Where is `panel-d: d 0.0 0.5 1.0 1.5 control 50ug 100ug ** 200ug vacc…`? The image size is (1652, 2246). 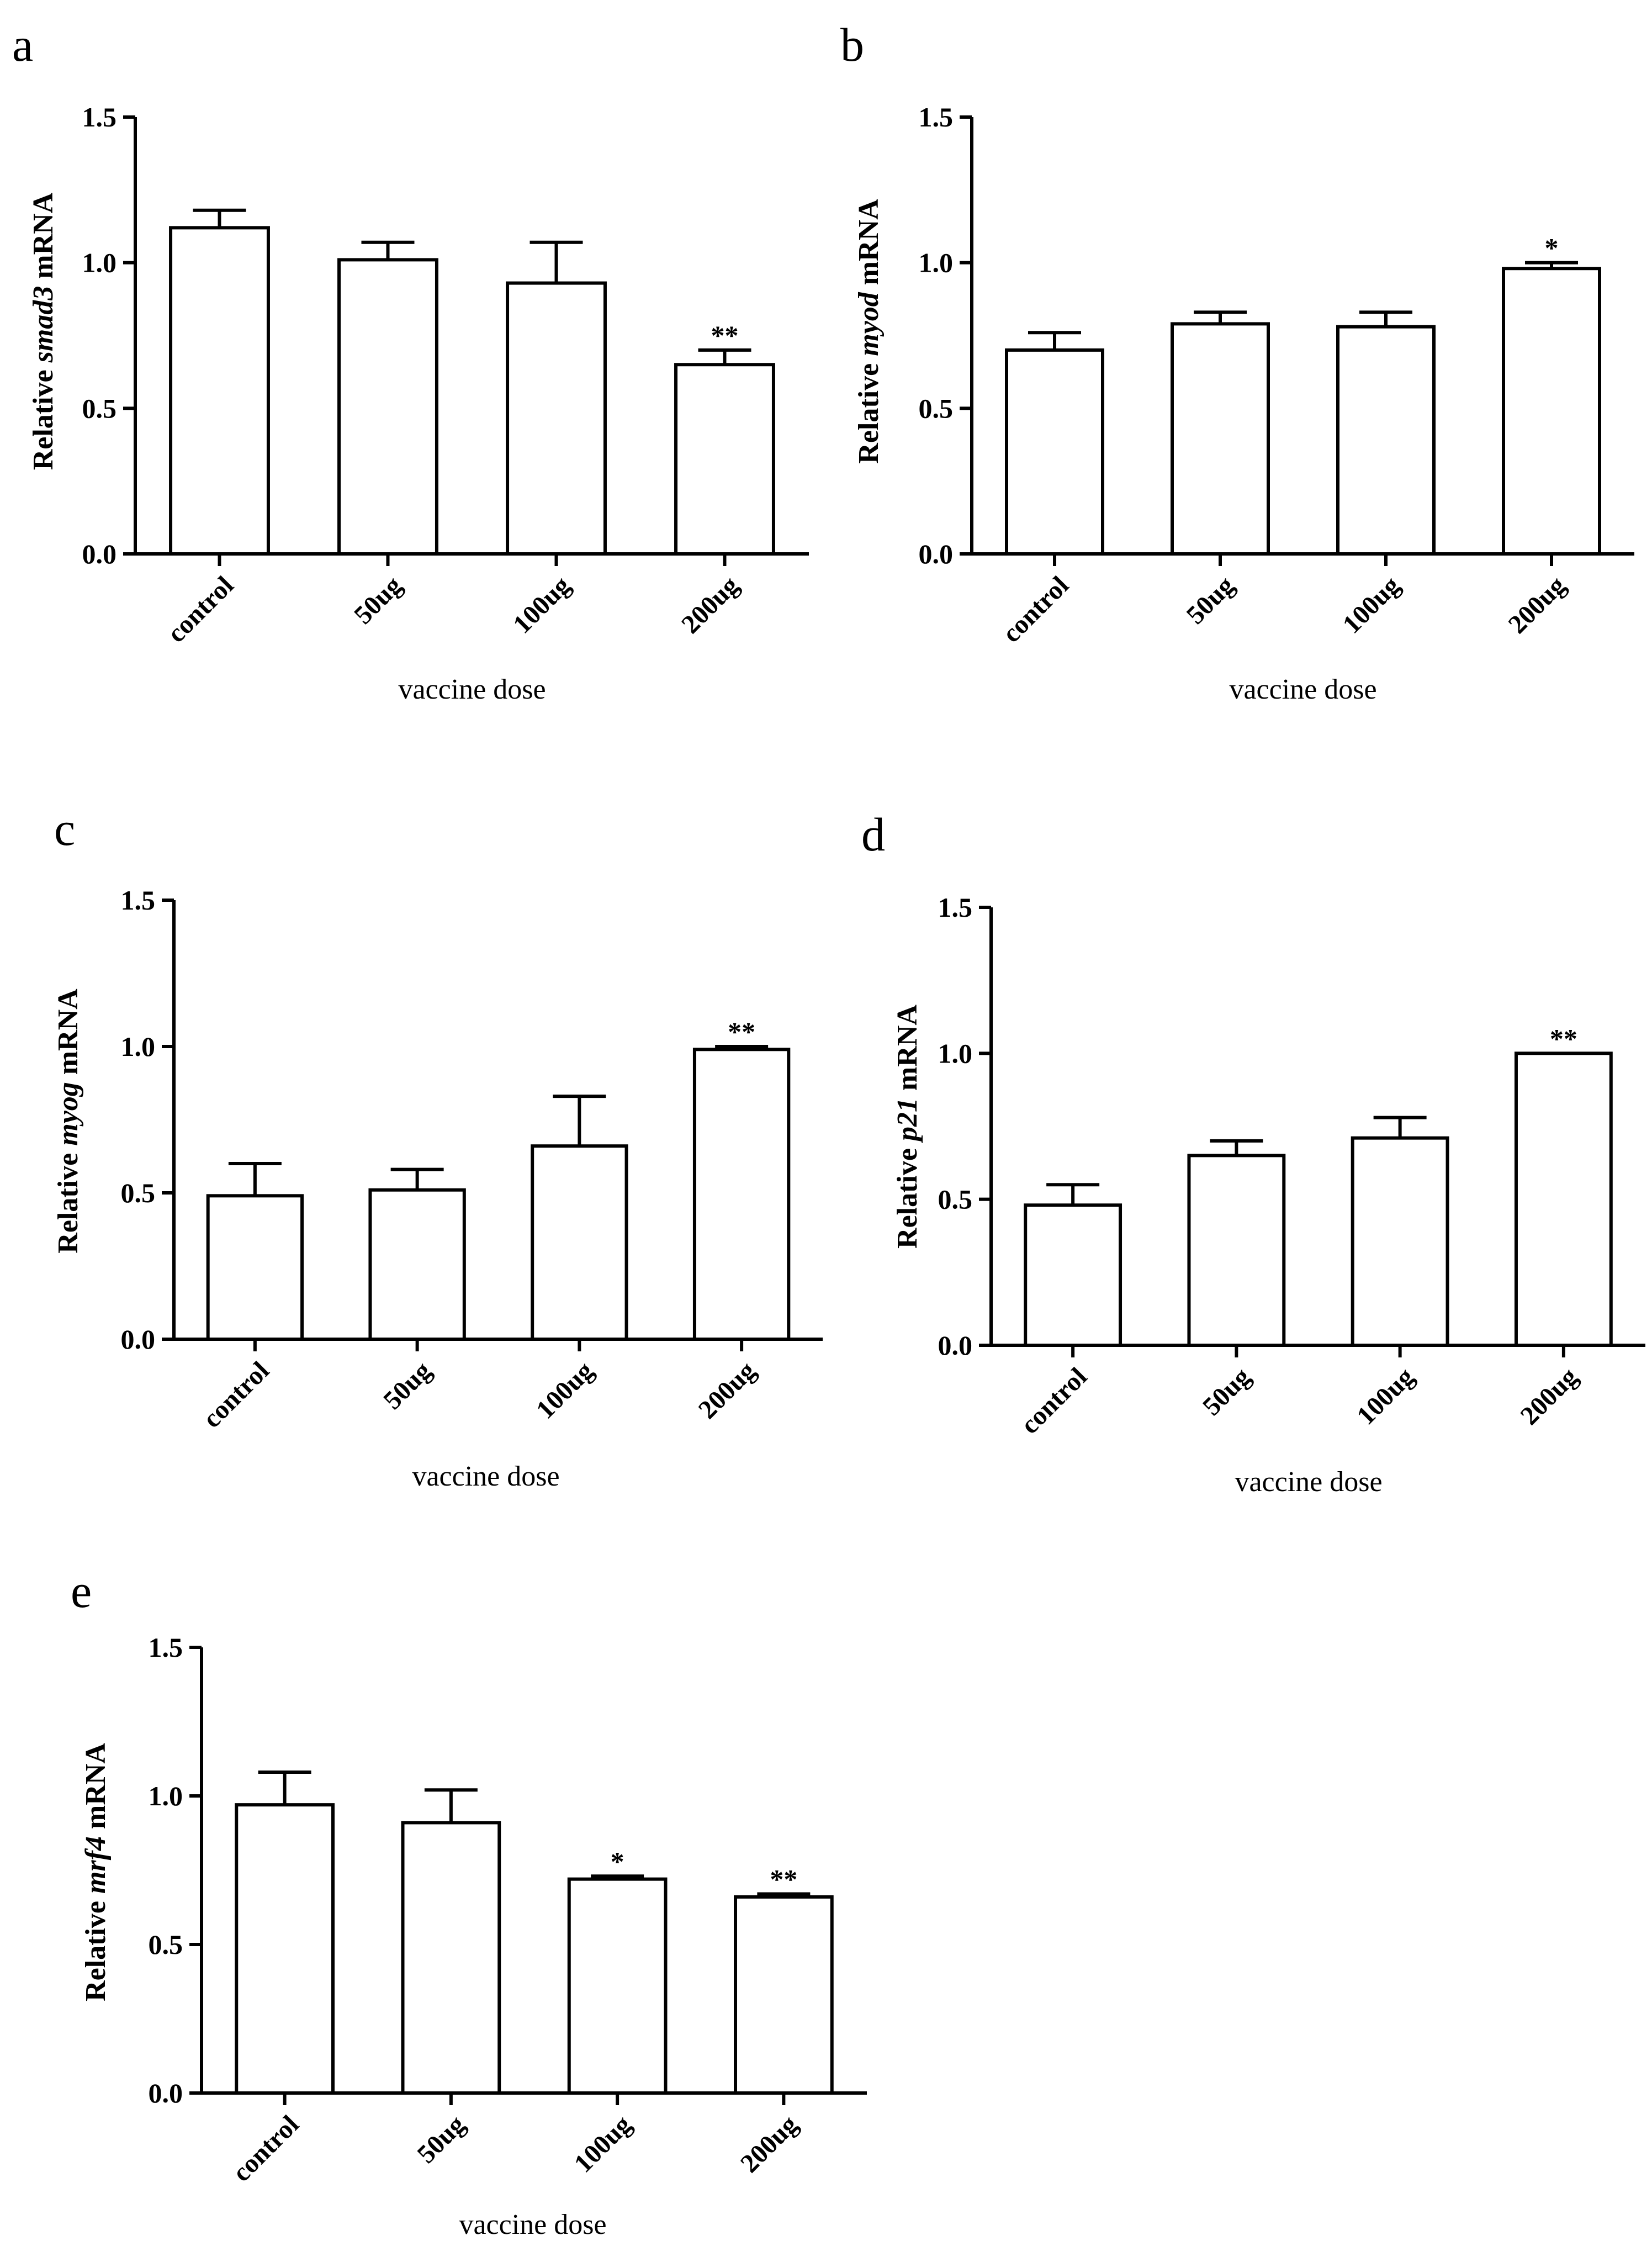 panel-d: d 0.0 0.5 1.0 1.5 control 50ug 100ug ** 200ug vacc… is located at coordinates (1253, 1153).